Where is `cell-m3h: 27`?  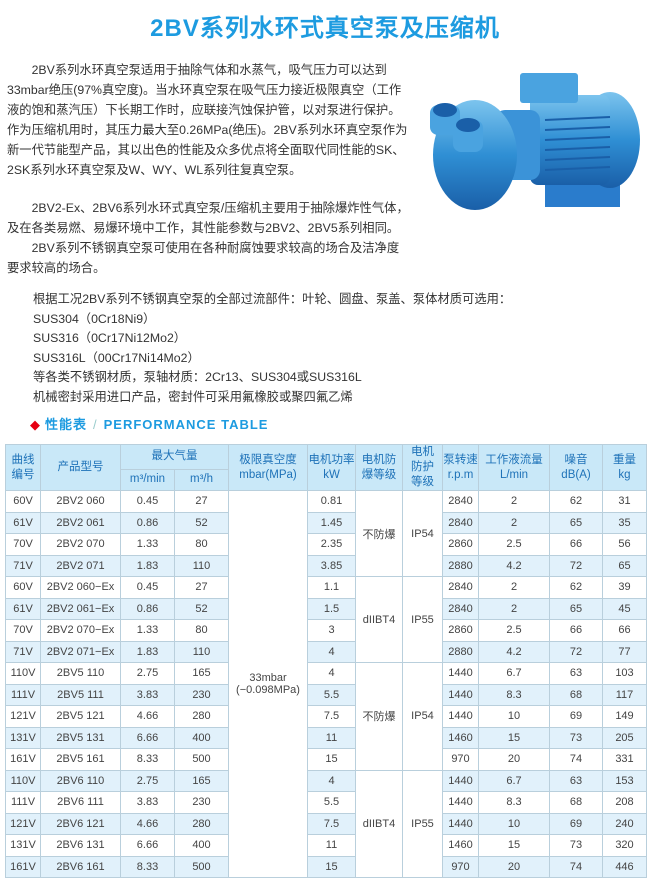
cell-m3h: 27 is located at coordinates (201, 587).